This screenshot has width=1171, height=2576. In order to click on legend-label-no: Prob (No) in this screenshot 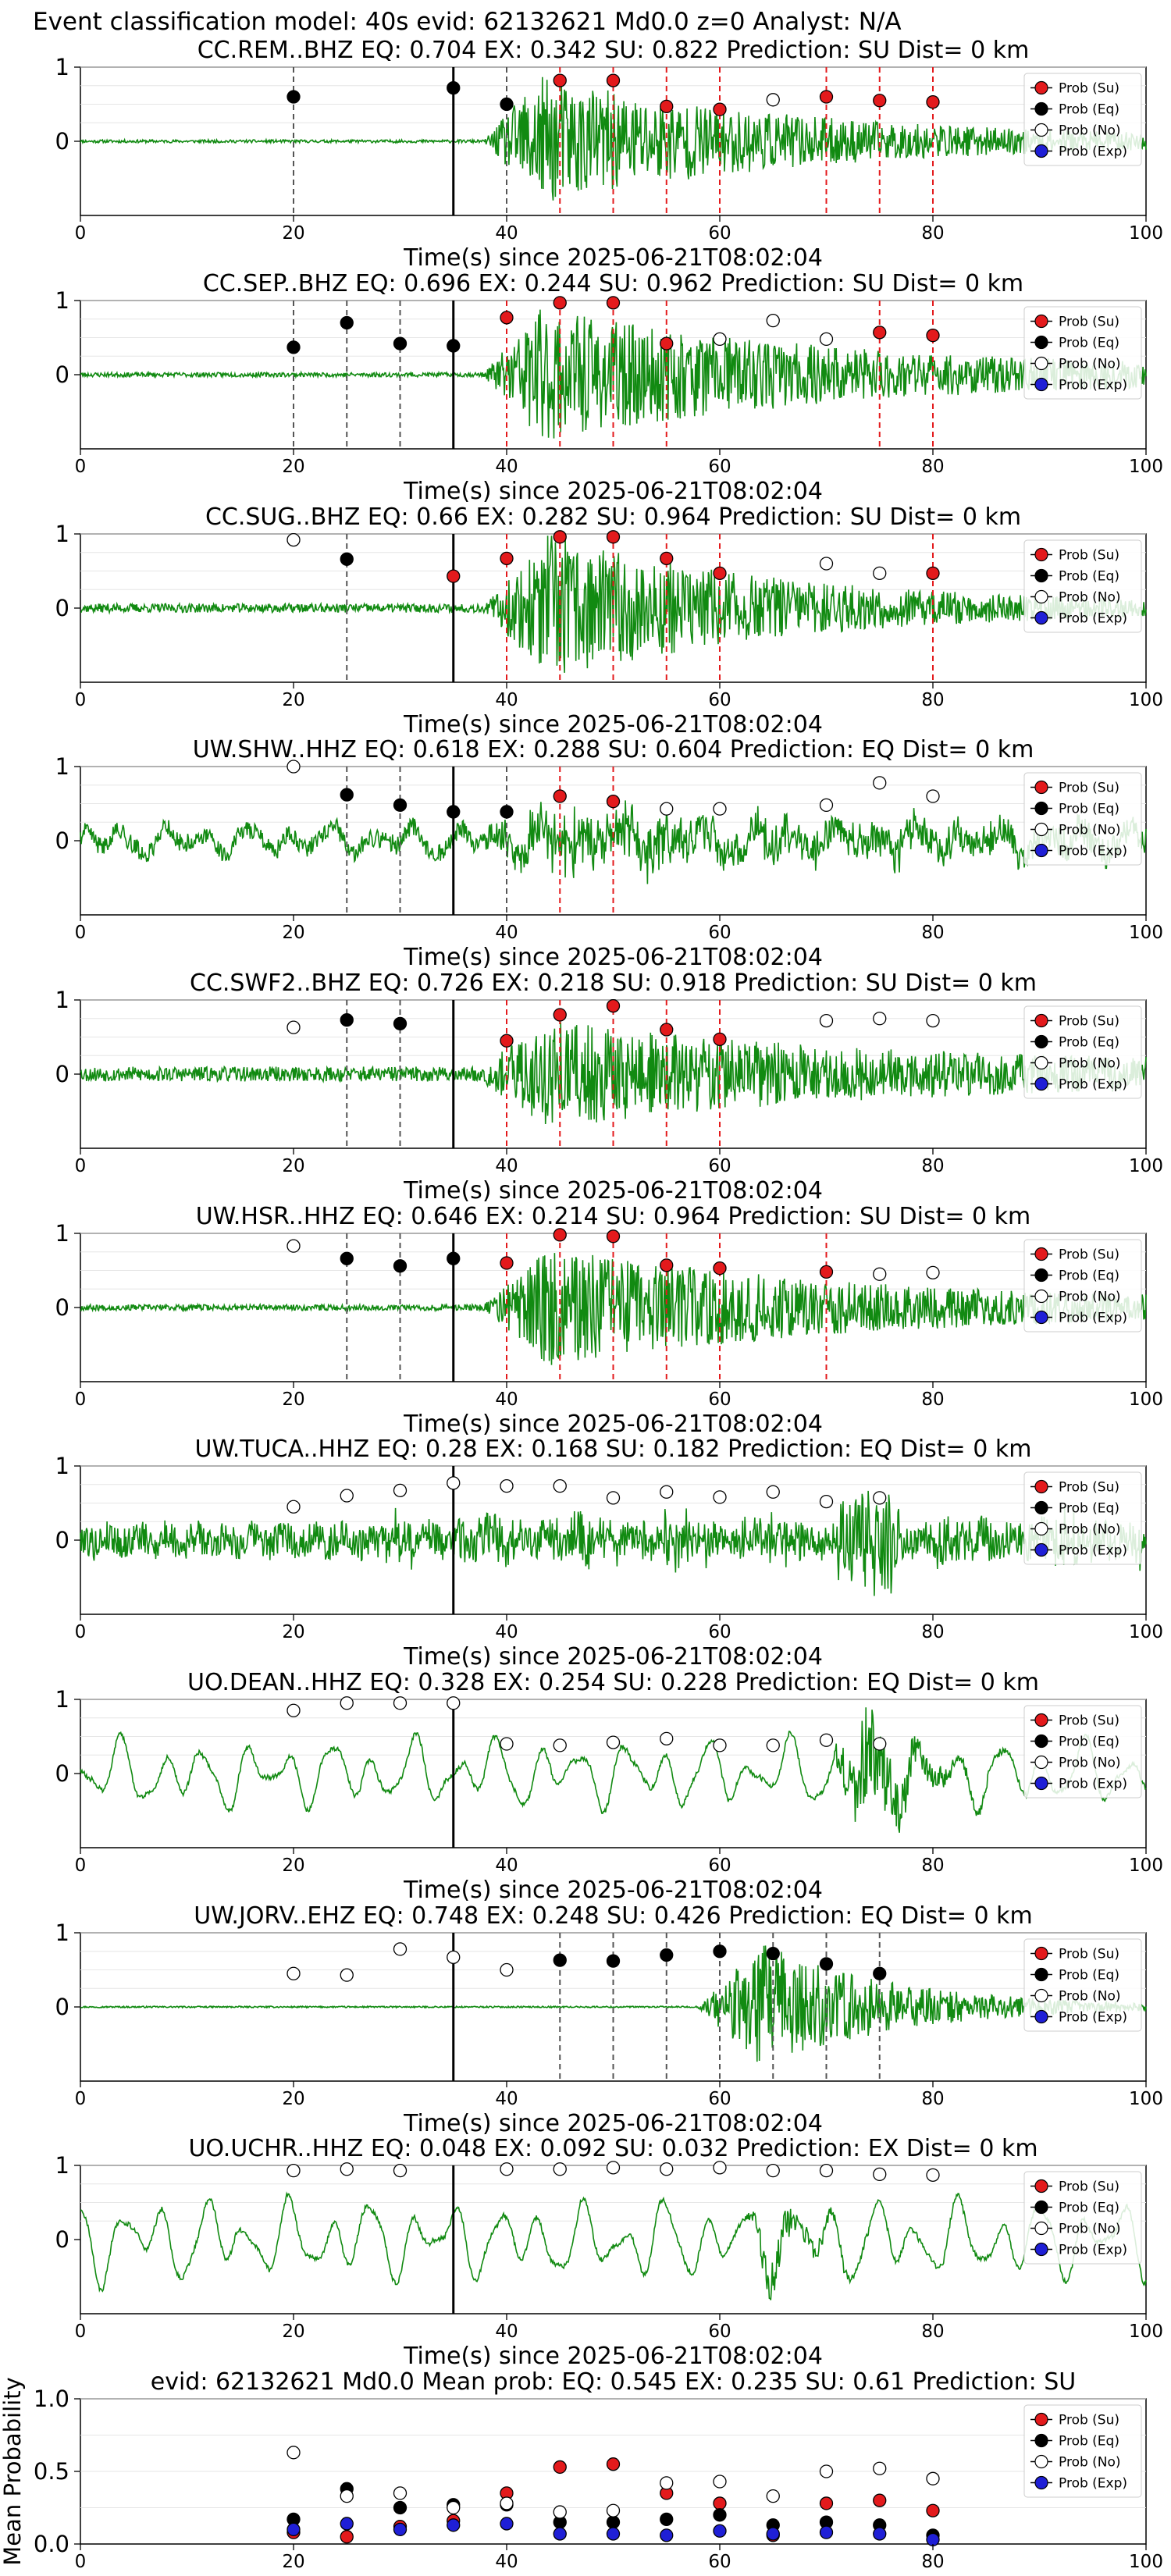, I will do `click(1090, 364)`.